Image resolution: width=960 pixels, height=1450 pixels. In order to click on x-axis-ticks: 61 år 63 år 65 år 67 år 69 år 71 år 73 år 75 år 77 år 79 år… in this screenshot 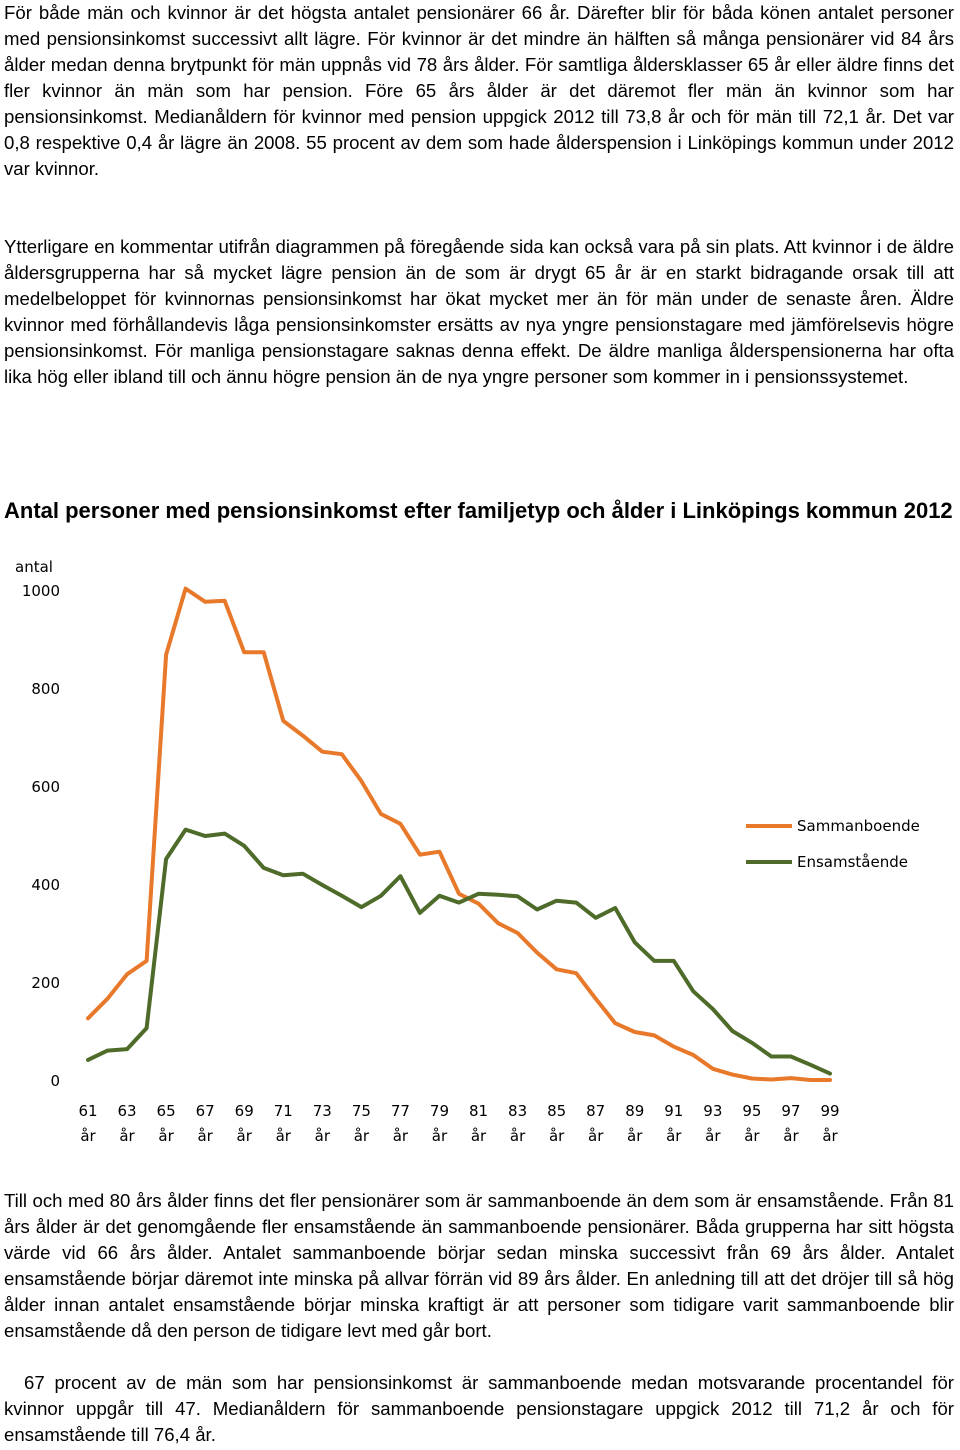, I will do `click(458, 1123)`.